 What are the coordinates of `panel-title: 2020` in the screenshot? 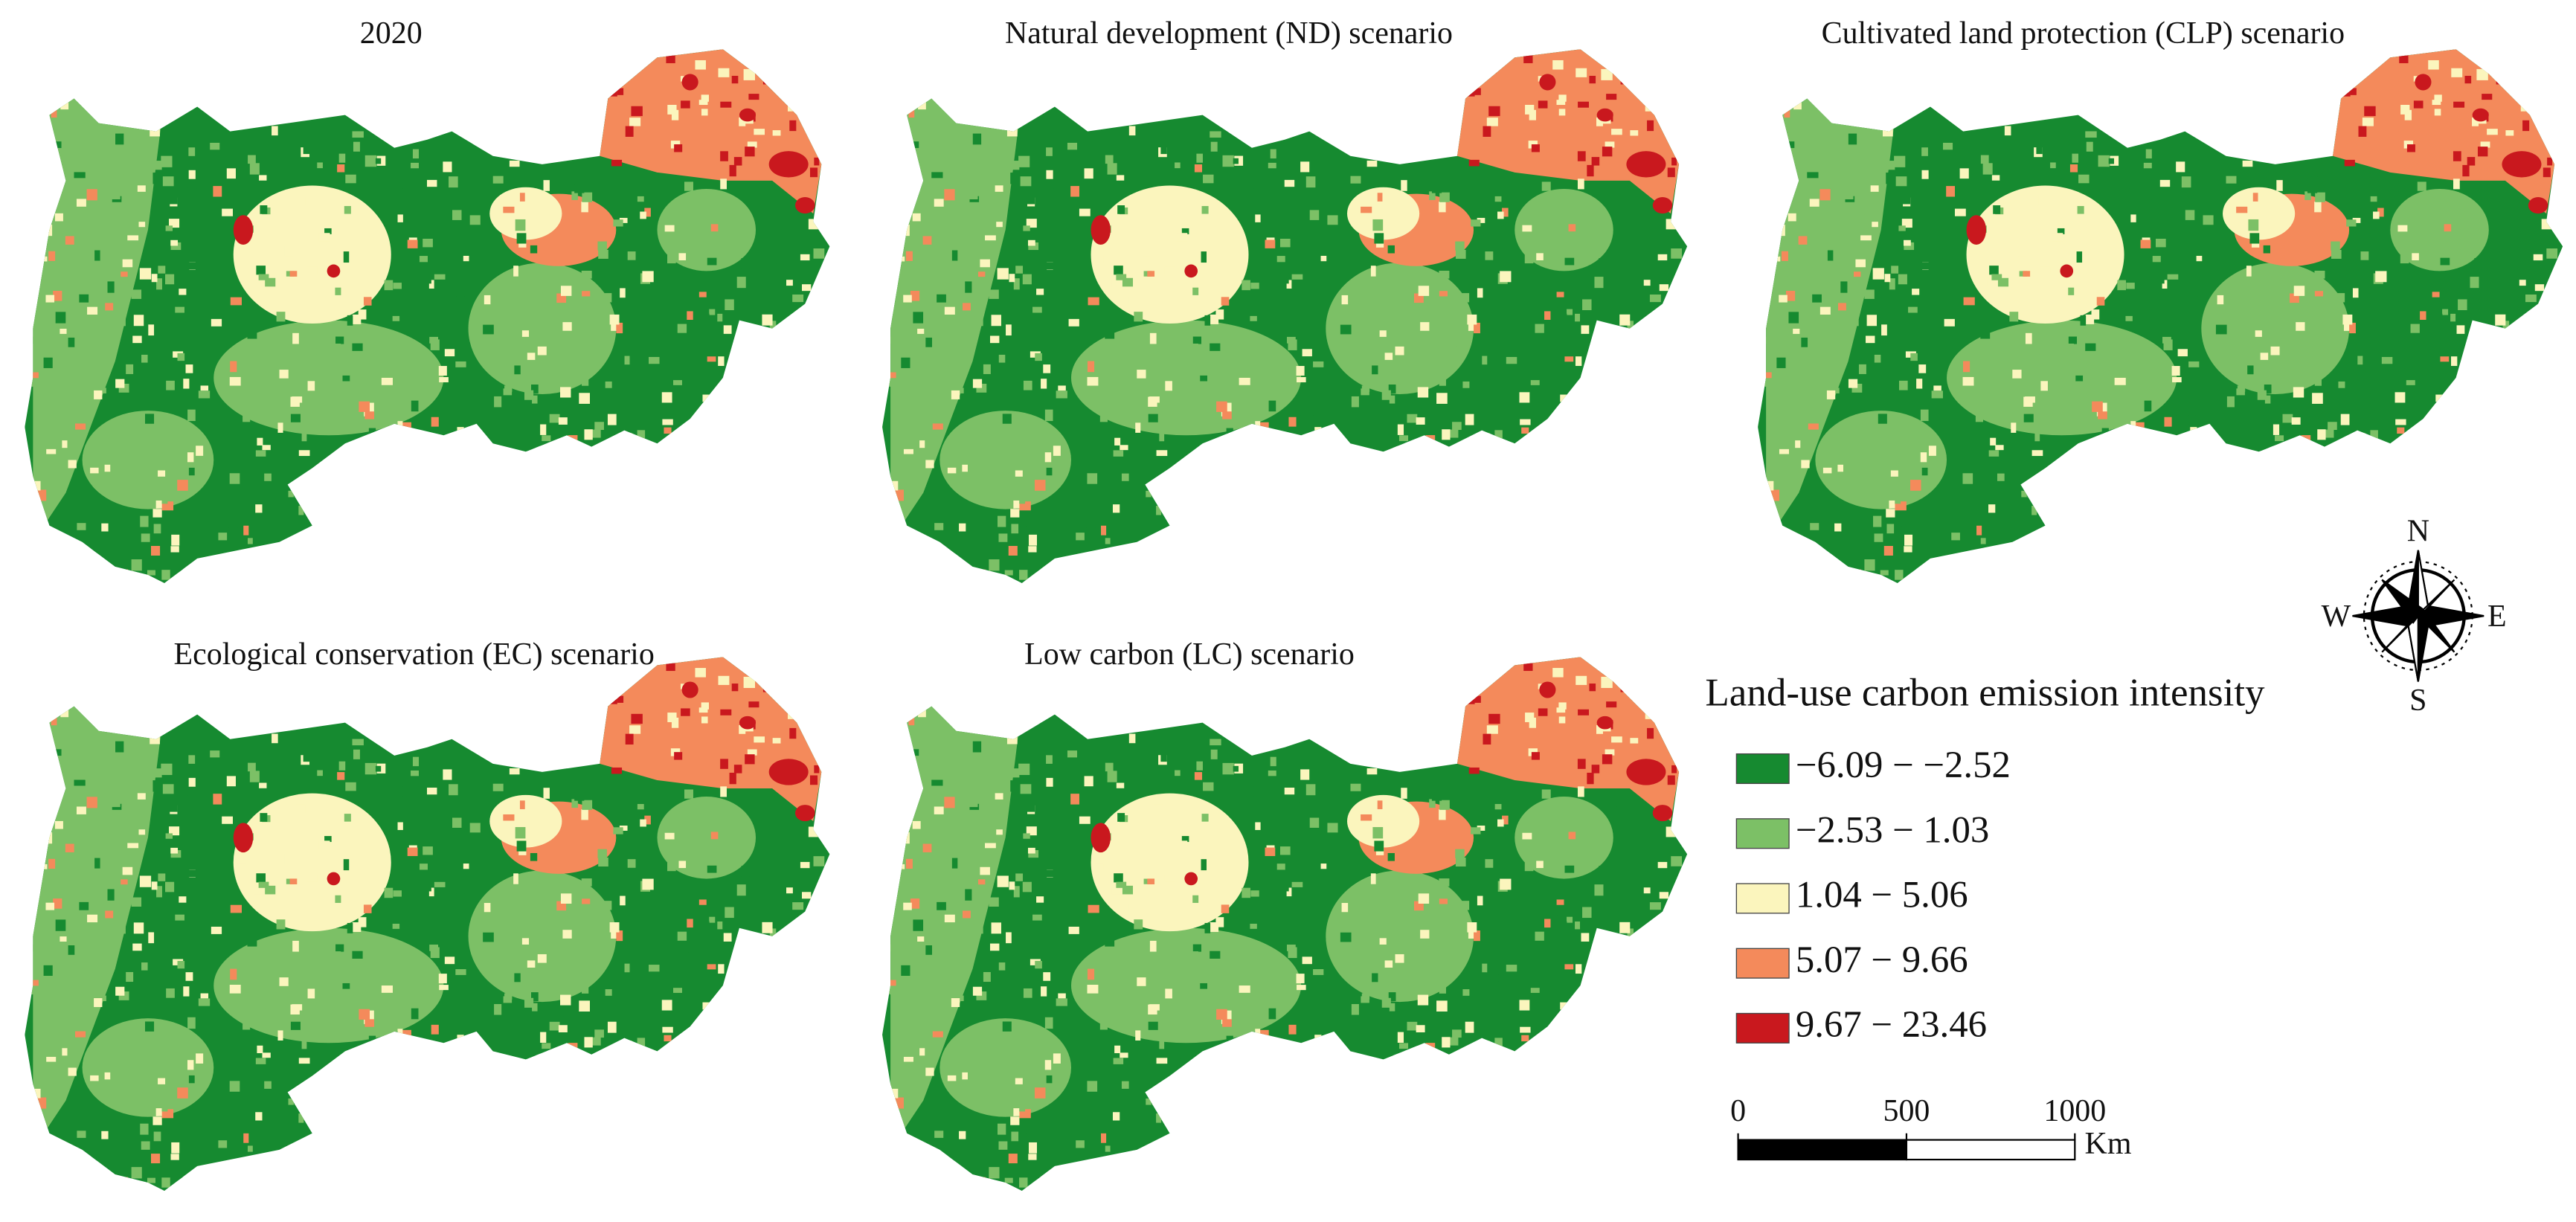 It's located at (391, 33).